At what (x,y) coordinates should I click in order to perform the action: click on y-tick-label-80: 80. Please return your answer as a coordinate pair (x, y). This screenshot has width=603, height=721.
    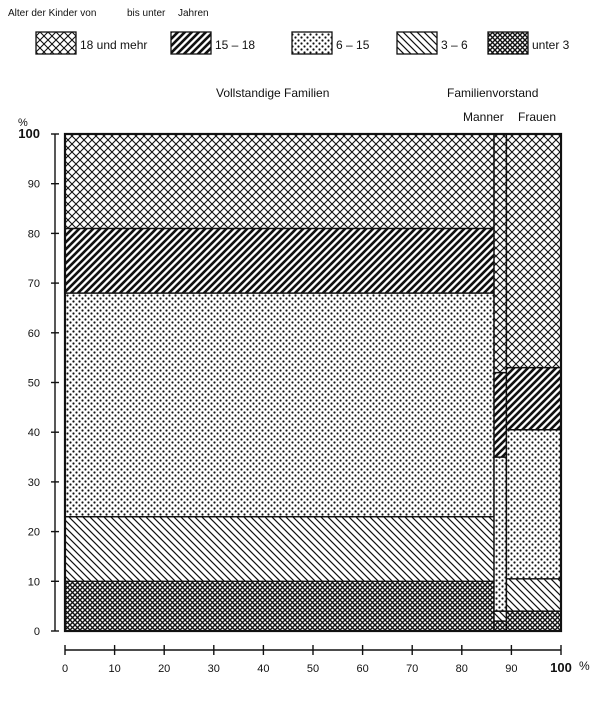
    Looking at the image, I should click on (34, 234).